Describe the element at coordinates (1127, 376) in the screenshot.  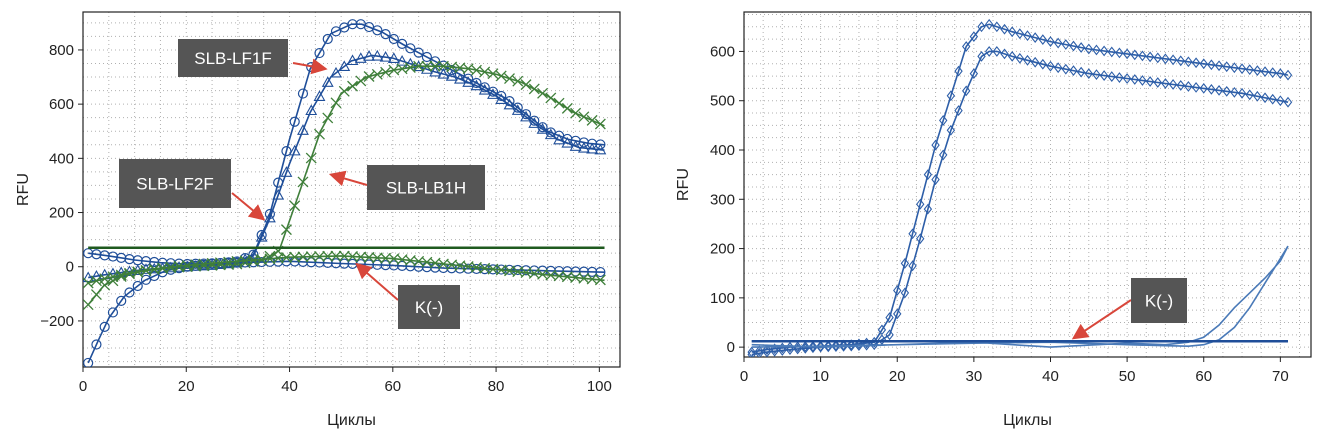
I see `x-tick-label: 50` at that location.